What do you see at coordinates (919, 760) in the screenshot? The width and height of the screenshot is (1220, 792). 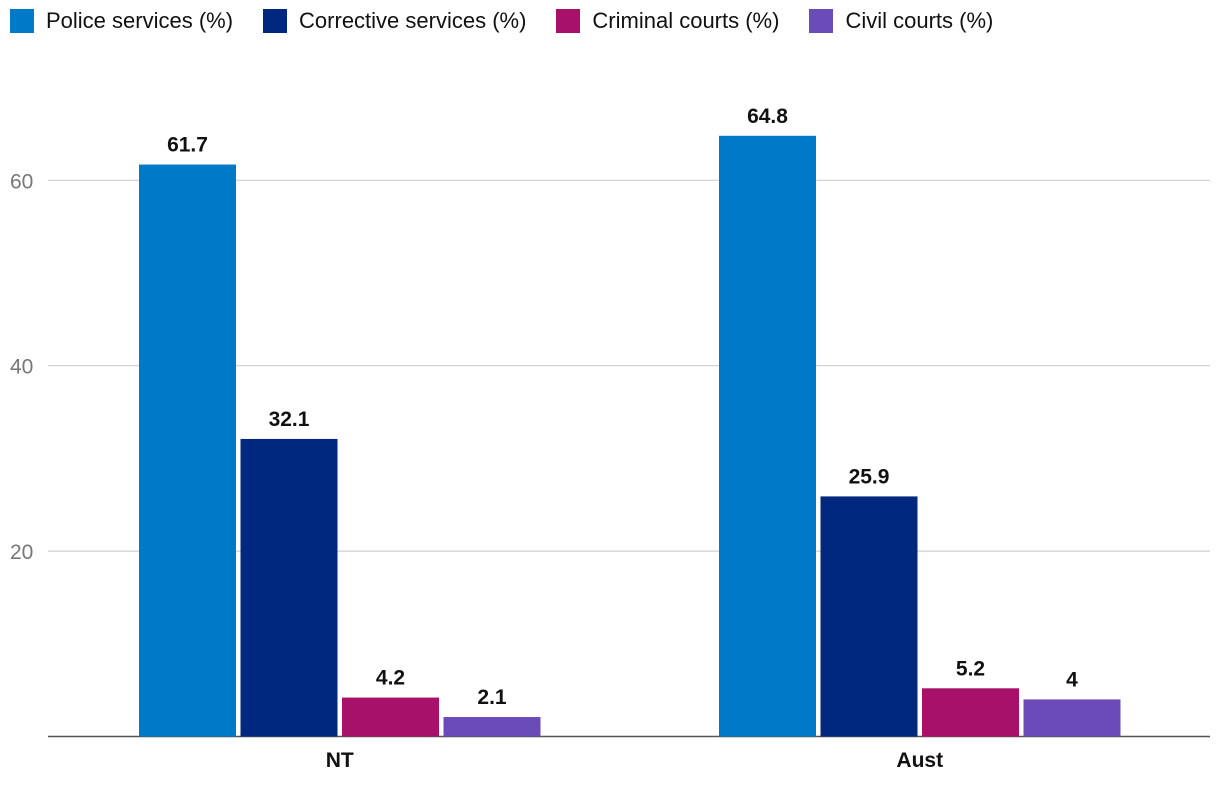 I see `x-tick-label-aust: Aust` at bounding box center [919, 760].